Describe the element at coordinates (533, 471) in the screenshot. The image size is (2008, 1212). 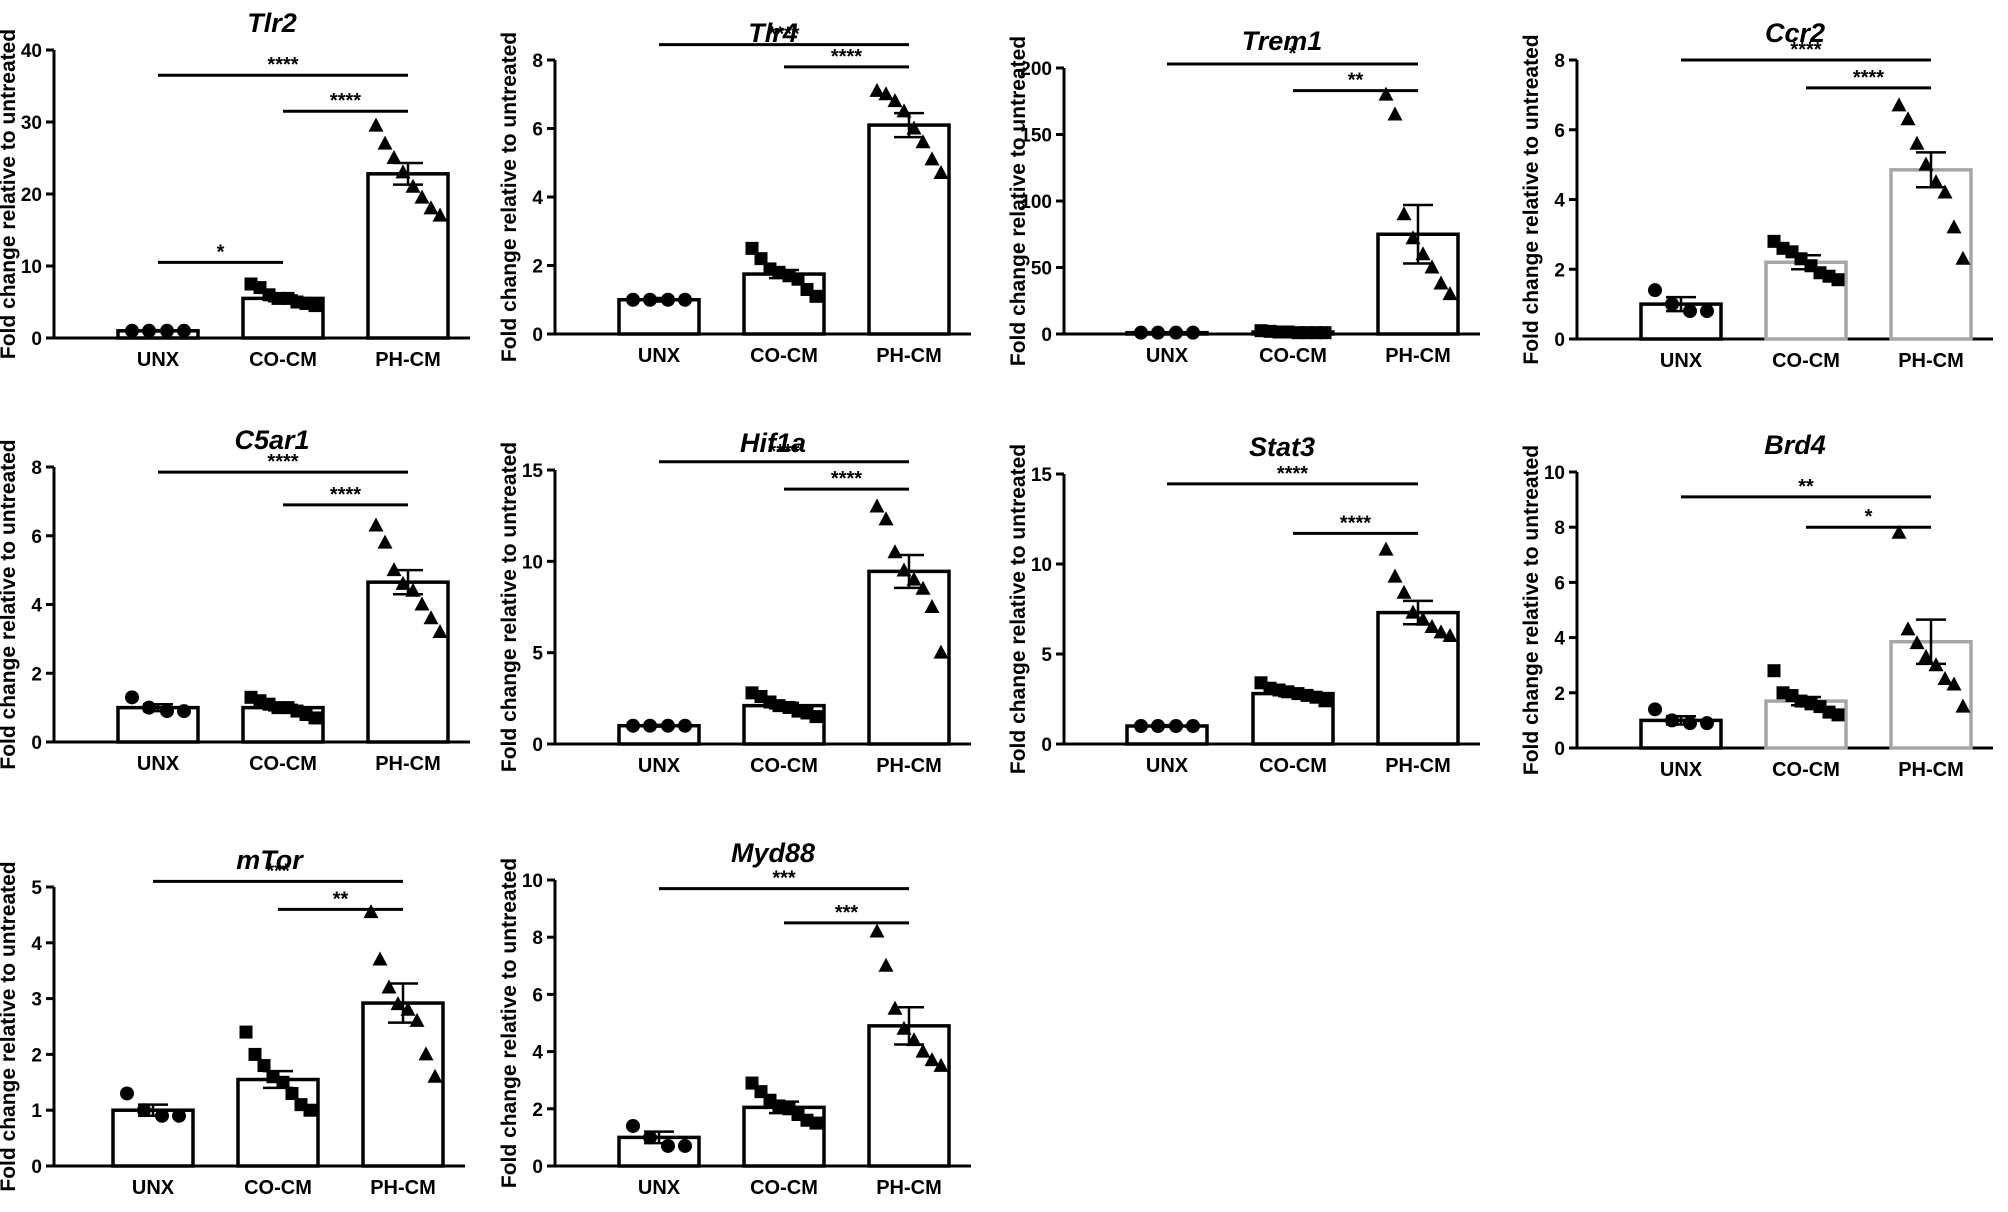
I see `y-tick-label: 15` at that location.